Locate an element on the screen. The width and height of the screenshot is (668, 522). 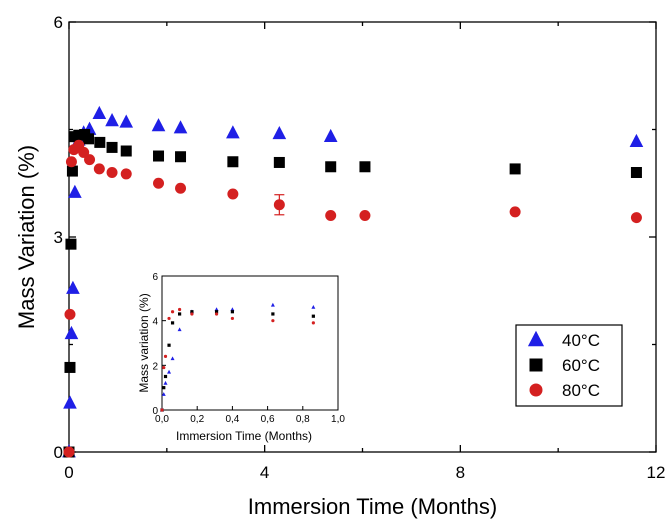
inset-series-circle is located at coordinates (237, 359).